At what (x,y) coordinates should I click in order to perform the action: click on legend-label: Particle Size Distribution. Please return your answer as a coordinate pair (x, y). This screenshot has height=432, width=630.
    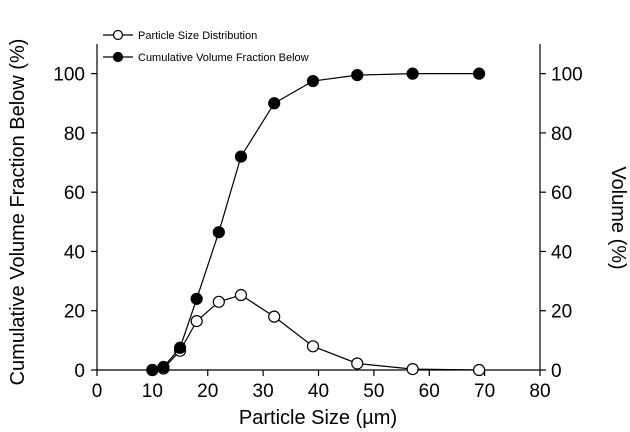
    Looking at the image, I should click on (197, 36).